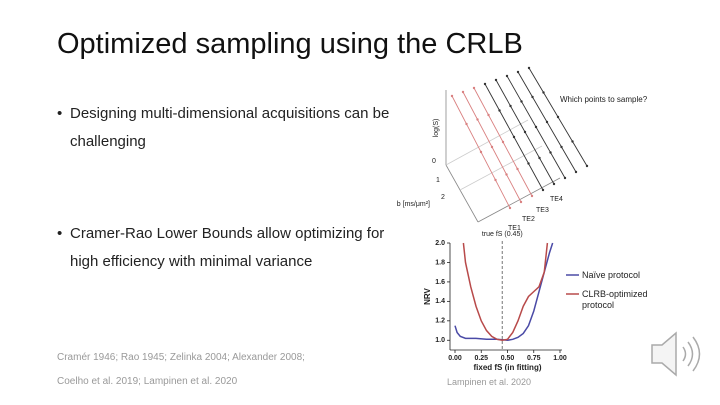 The height and width of the screenshot is (405, 720). Describe the element at coordinates (556, 199) in the screenshot. I see `te-label: TE4` at that location.